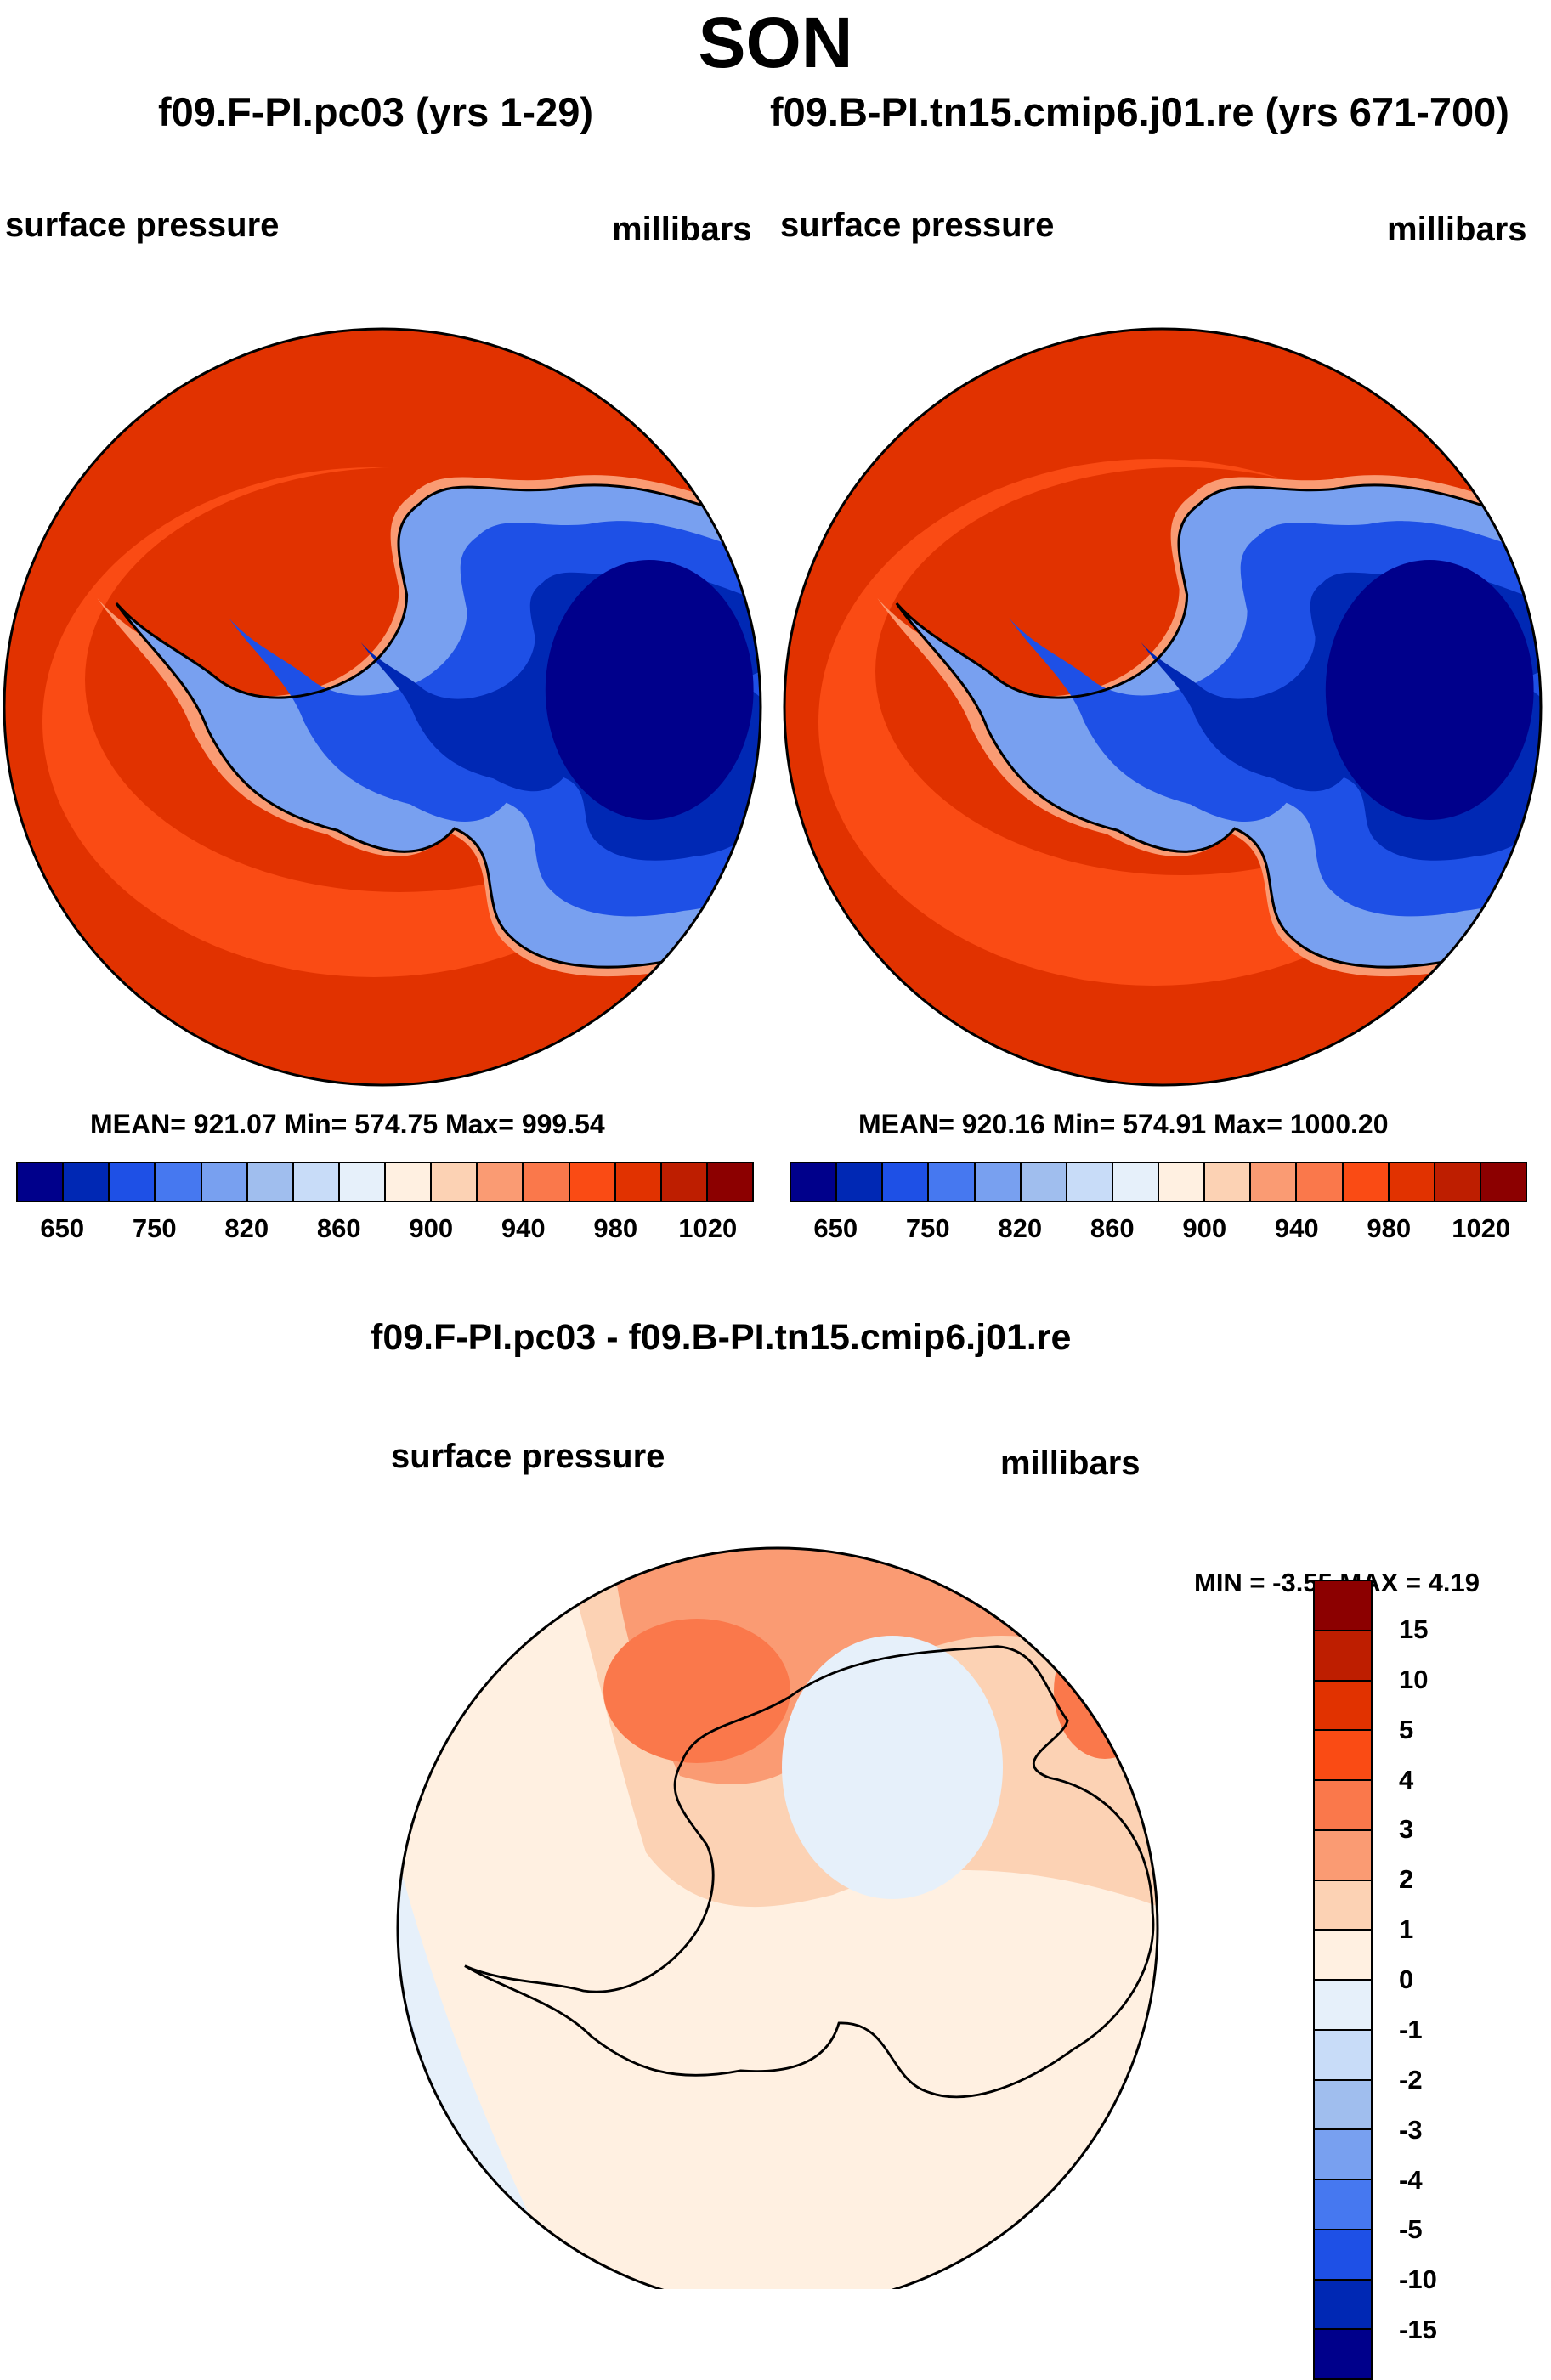  I want to click on map-3-positive-east, so click(1105, 1691).